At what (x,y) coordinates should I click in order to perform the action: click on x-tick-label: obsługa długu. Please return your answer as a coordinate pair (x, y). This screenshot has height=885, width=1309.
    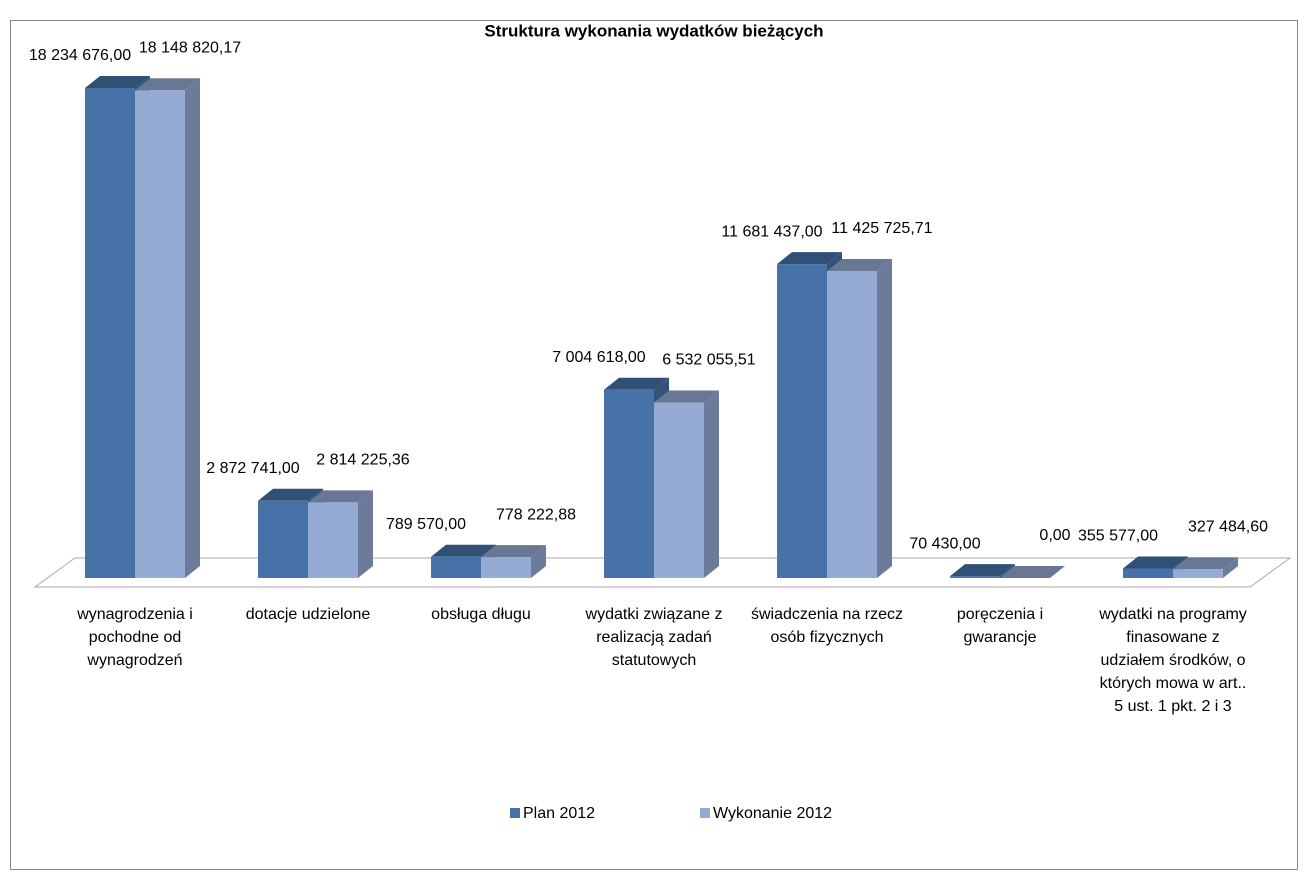
    Looking at the image, I should click on (481, 614).